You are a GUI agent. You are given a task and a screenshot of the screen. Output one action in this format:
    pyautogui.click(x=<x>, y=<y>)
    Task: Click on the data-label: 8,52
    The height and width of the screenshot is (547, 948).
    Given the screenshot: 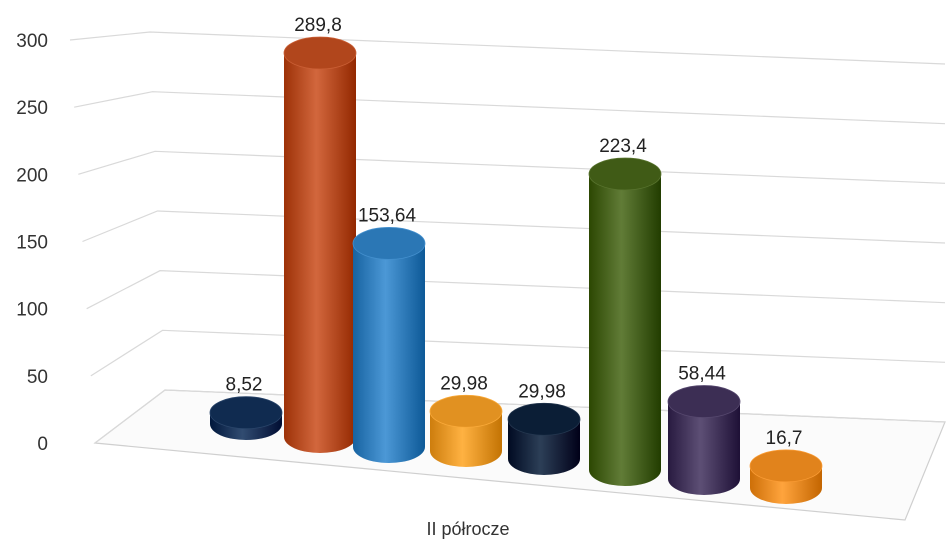 What is the action you would take?
    pyautogui.click(x=244, y=385)
    